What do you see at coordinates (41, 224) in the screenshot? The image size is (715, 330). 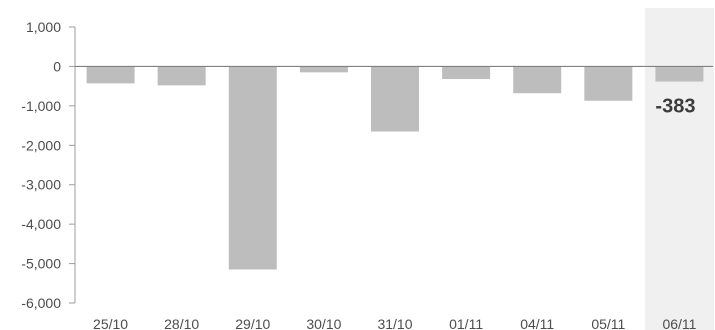 I see `y-tick-label: -4,000` at bounding box center [41, 224].